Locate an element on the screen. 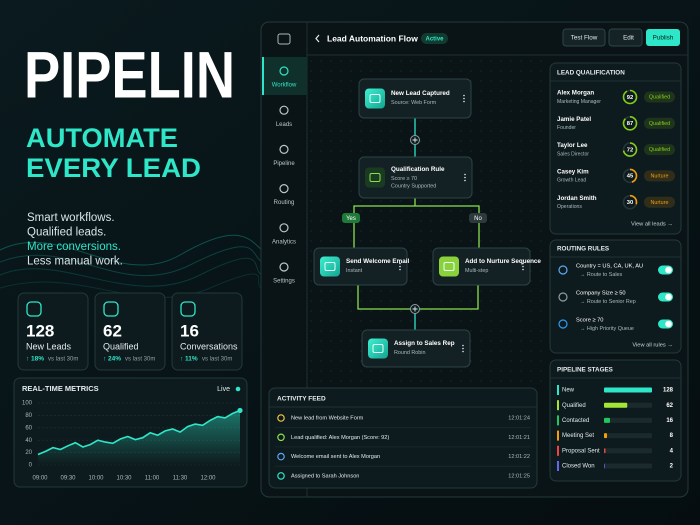  x-tick-label: 09:00 is located at coordinates (40, 479).